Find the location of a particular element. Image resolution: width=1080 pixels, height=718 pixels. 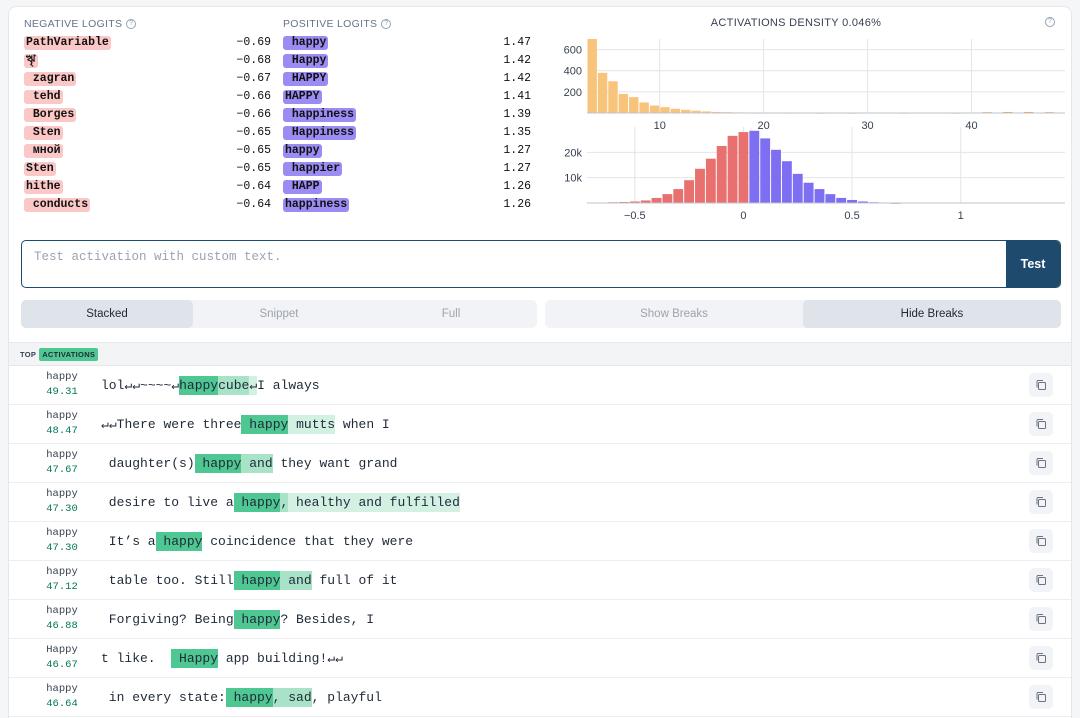

mode-show-breaks-button: Show Breaks is located at coordinates (674, 314).